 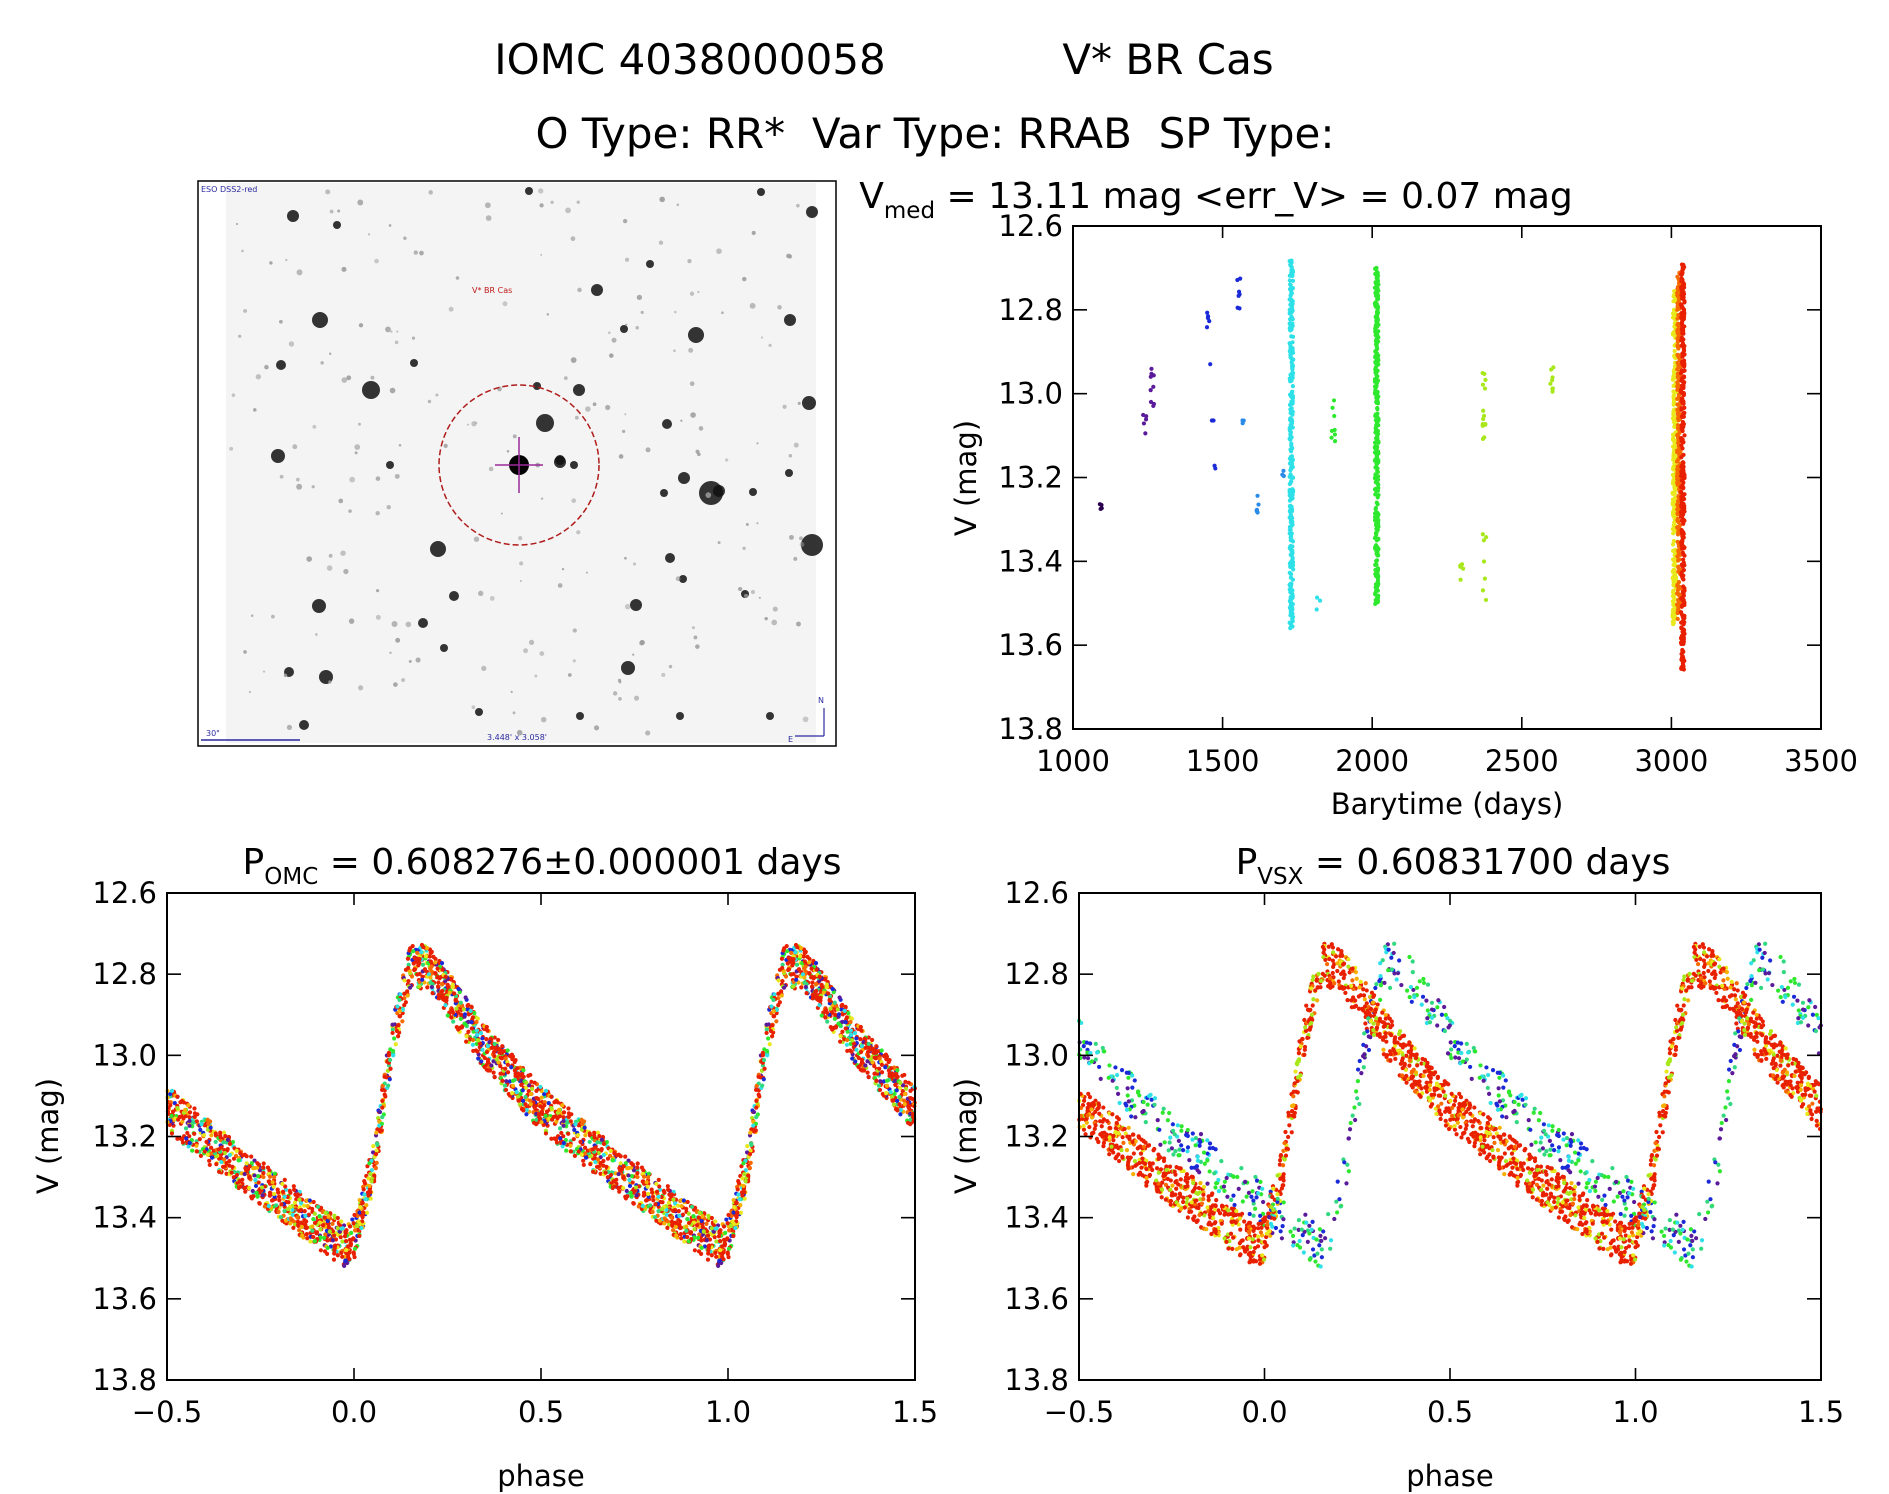 What do you see at coordinates (291, 877) in the screenshot?
I see `phase-omc-title-sub: OMC` at bounding box center [291, 877].